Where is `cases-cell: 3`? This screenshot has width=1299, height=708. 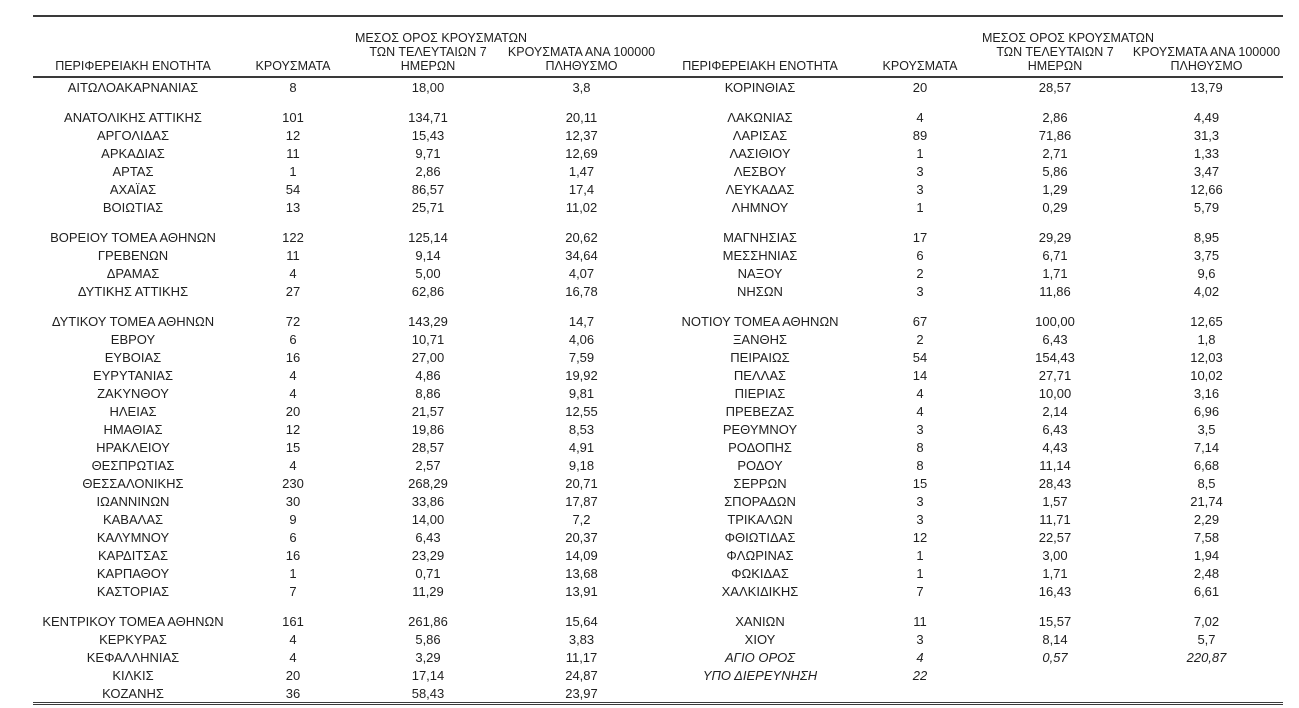
cases-cell: 3 is located at coordinates (920, 171).